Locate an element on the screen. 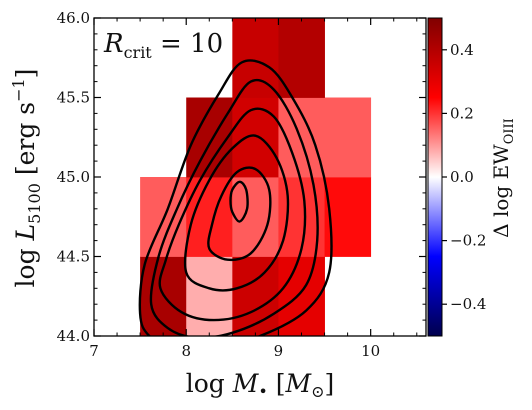 This screenshot has height=410, width=532. y-tick-label: 44.0 is located at coordinates (73, 336).